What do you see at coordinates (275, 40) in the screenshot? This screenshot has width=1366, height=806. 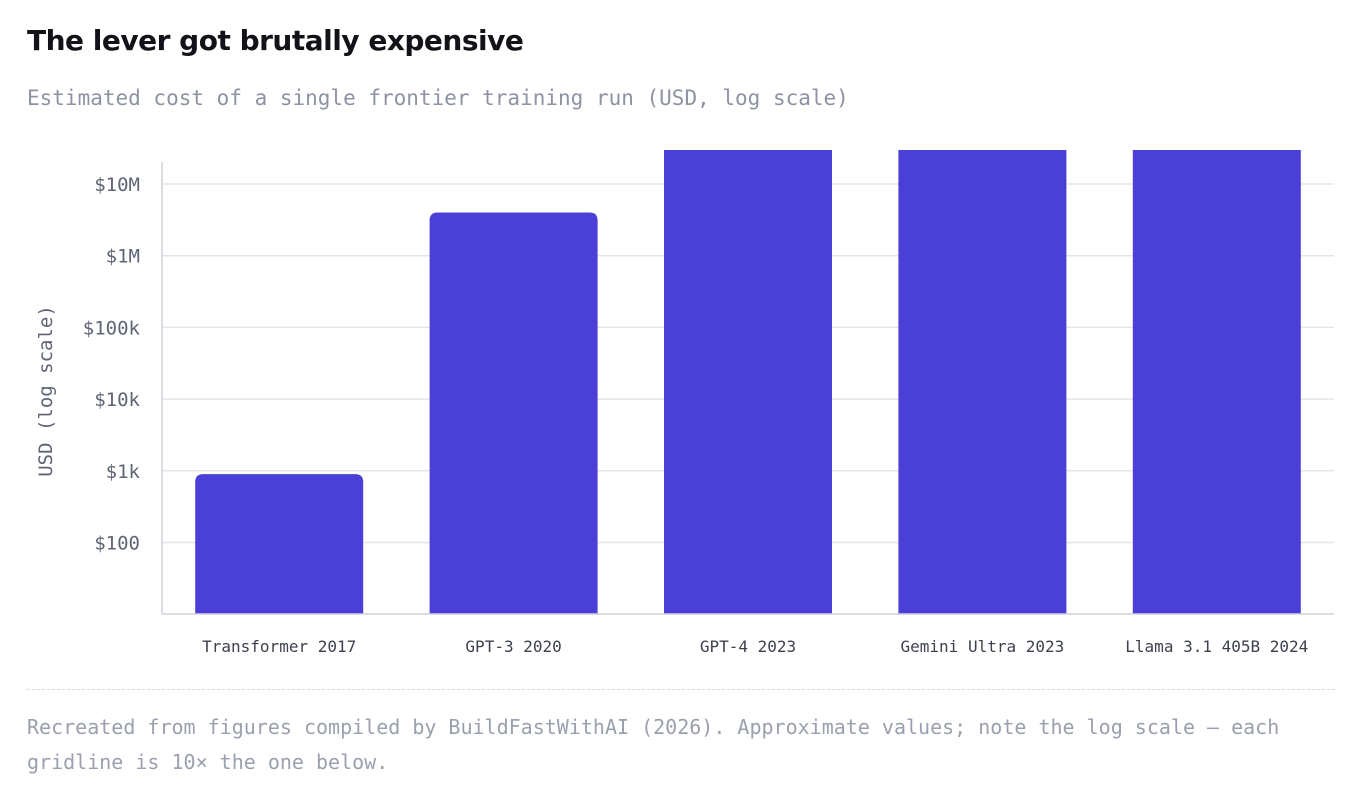 I see `chart-title: The lever got brutally expensive` at bounding box center [275, 40].